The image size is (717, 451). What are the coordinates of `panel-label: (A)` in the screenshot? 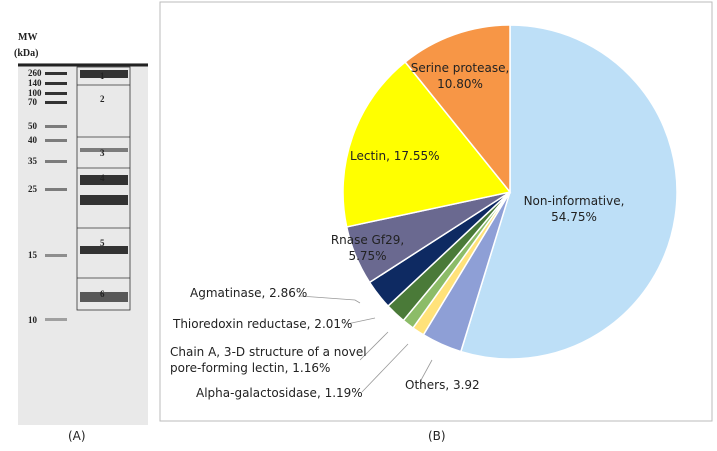 It's located at (77, 436).